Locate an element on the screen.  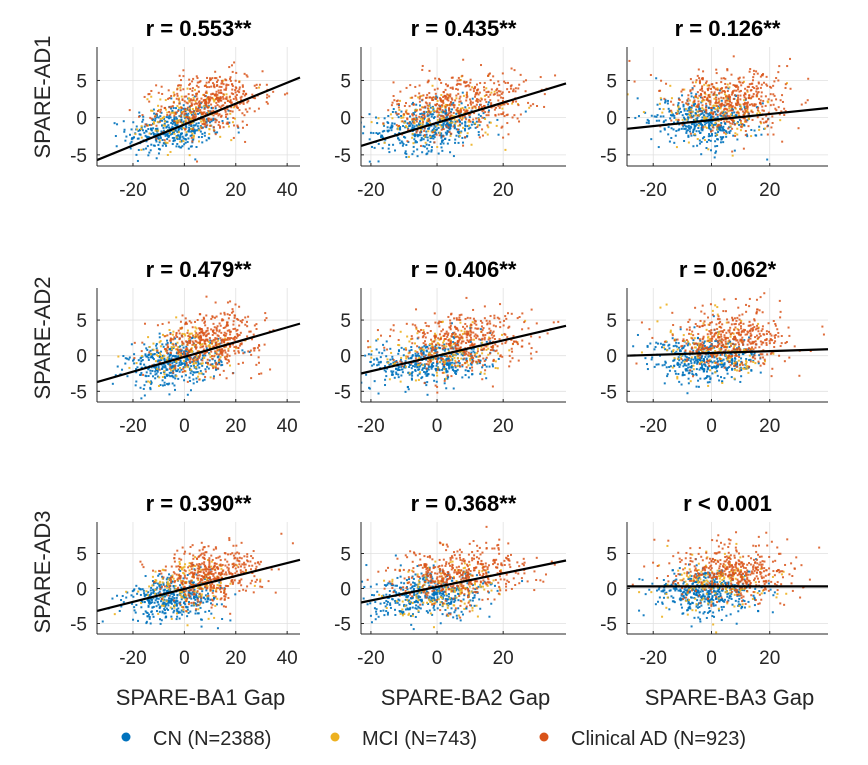
points-layer is located at coordinates (193, 347).